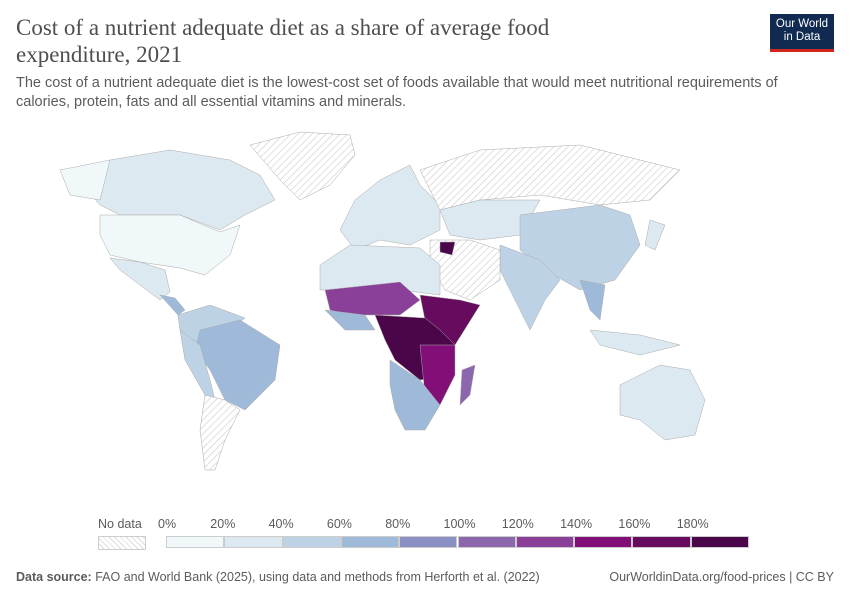 Image resolution: width=850 pixels, height=600 pixels. What do you see at coordinates (530, 287) in the screenshot?
I see `india` at bounding box center [530, 287].